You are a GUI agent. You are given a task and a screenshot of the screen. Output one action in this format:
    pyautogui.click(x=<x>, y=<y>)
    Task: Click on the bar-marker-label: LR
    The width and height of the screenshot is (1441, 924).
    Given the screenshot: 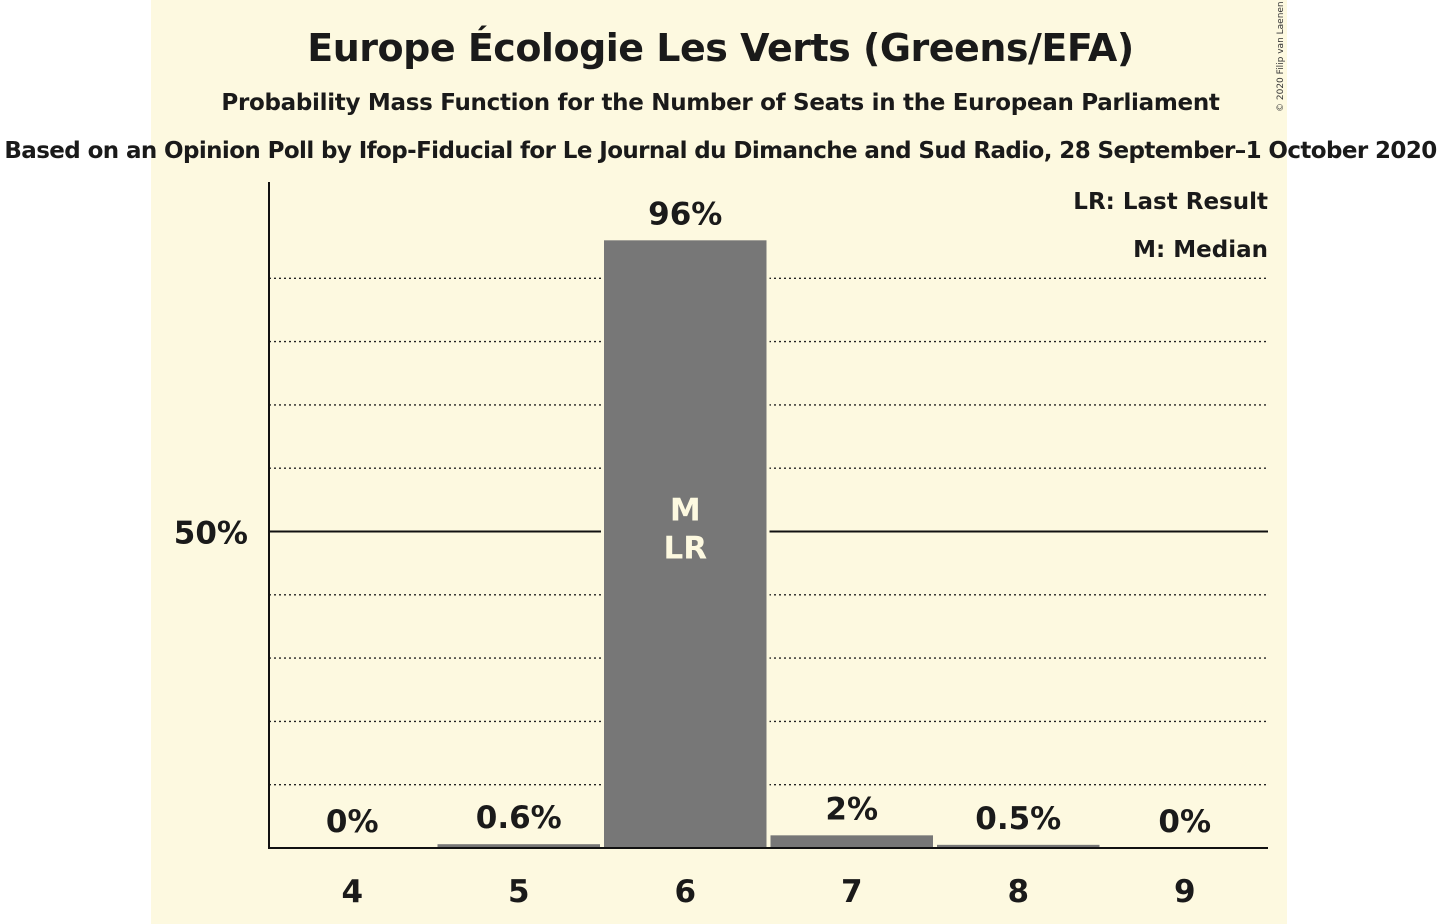 What is the action you would take?
    pyautogui.click(x=685, y=549)
    